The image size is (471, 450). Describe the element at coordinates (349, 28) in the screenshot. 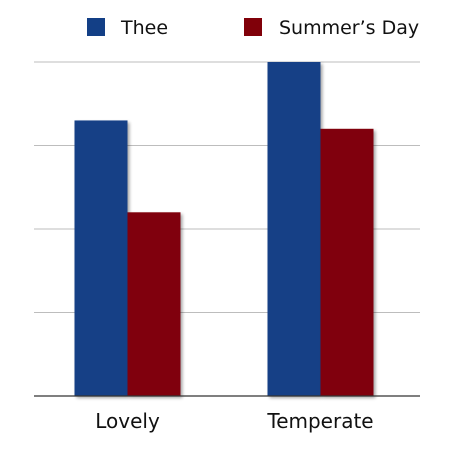

I see `legend-label-series-2: Summer’s Day` at that location.